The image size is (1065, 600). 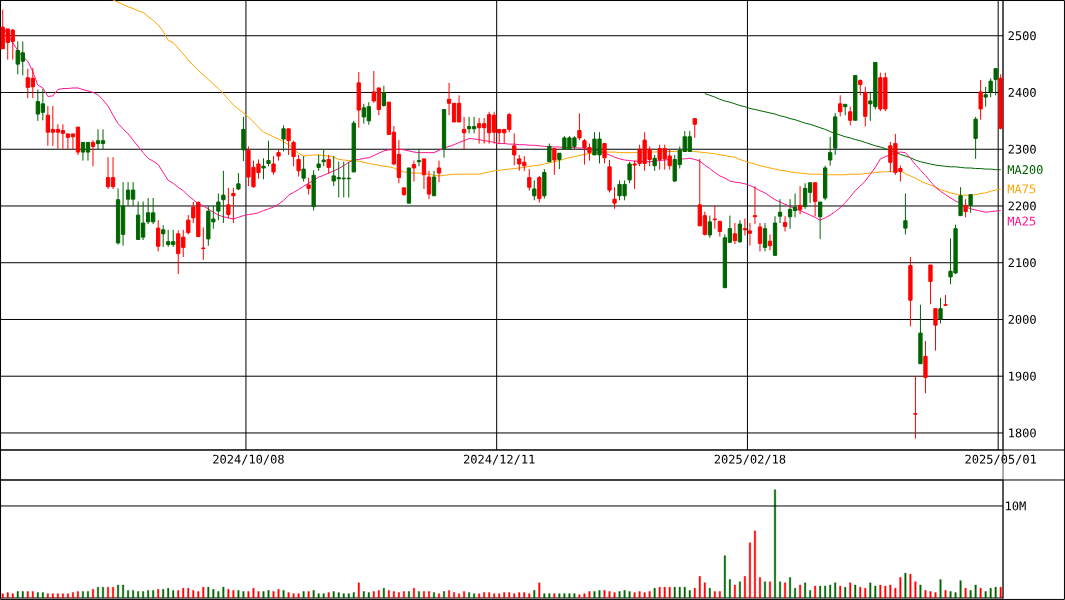 I want to click on series-label: MA200, so click(x=1025, y=170).